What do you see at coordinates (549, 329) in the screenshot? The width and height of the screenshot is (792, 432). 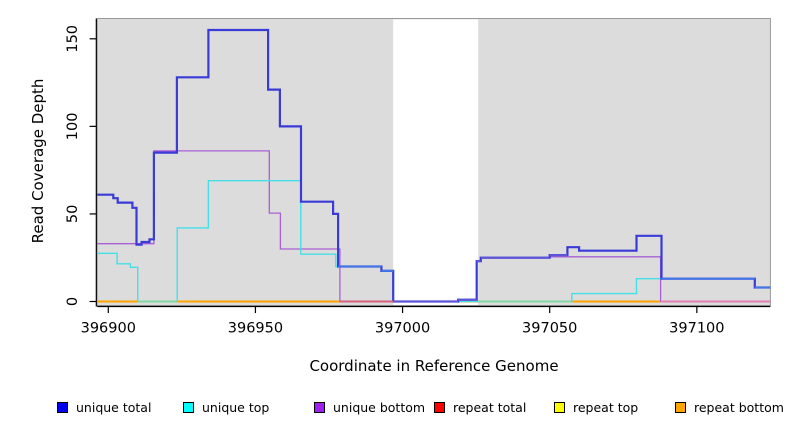 I see `x-tick-label: 397050` at bounding box center [549, 329].